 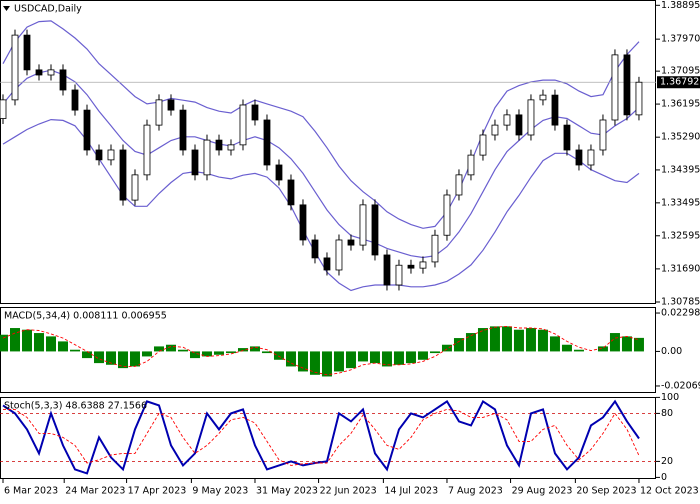 I want to click on y-tick-label: -0.020691, so click(x=680, y=385).